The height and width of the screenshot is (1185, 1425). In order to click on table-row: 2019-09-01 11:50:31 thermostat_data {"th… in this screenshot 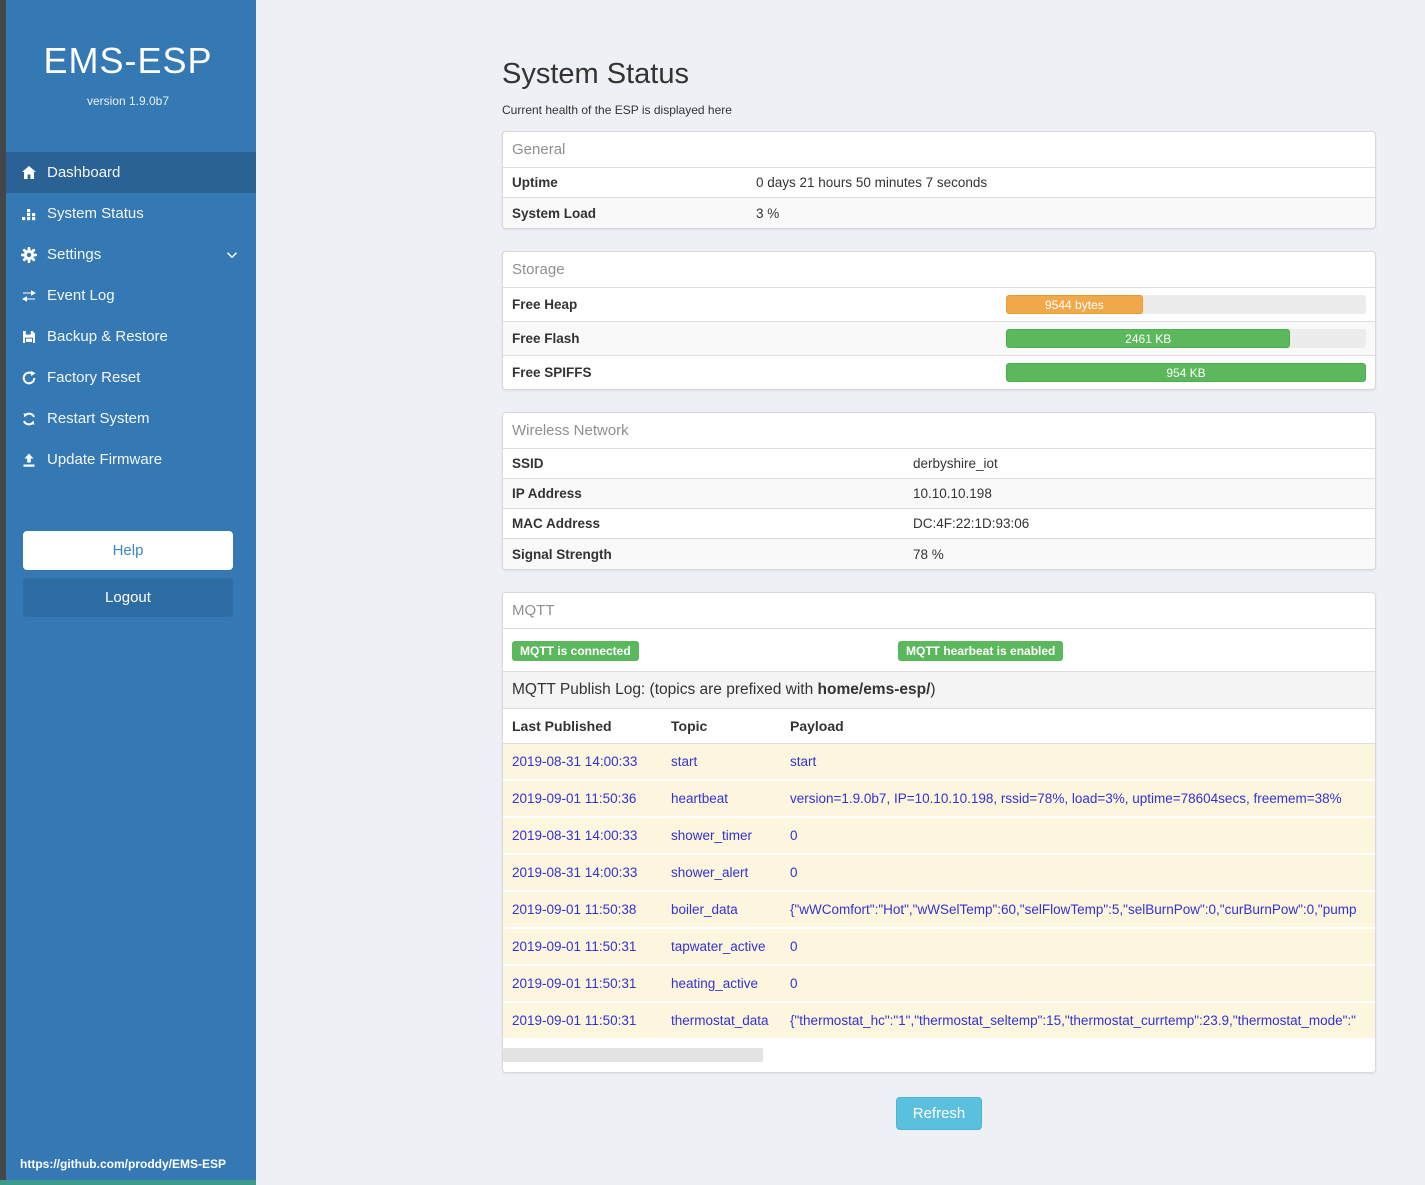, I will do `click(939, 1021)`.